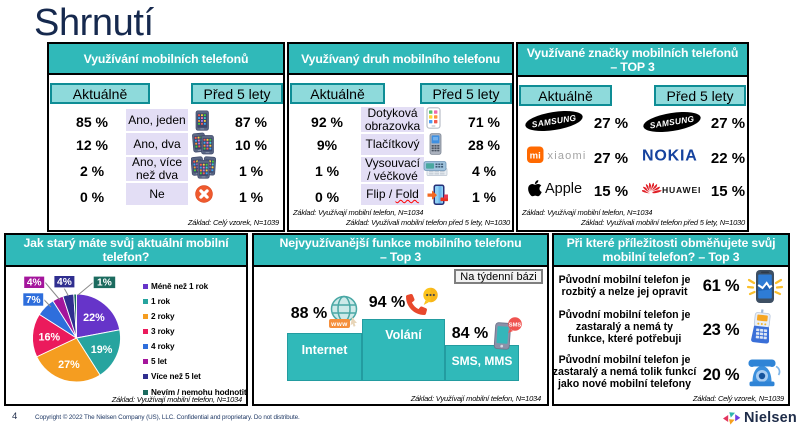 The height and width of the screenshot is (430, 800). What do you see at coordinates (49, 337) in the screenshot?
I see `svg-text: 16%` at bounding box center [49, 337].